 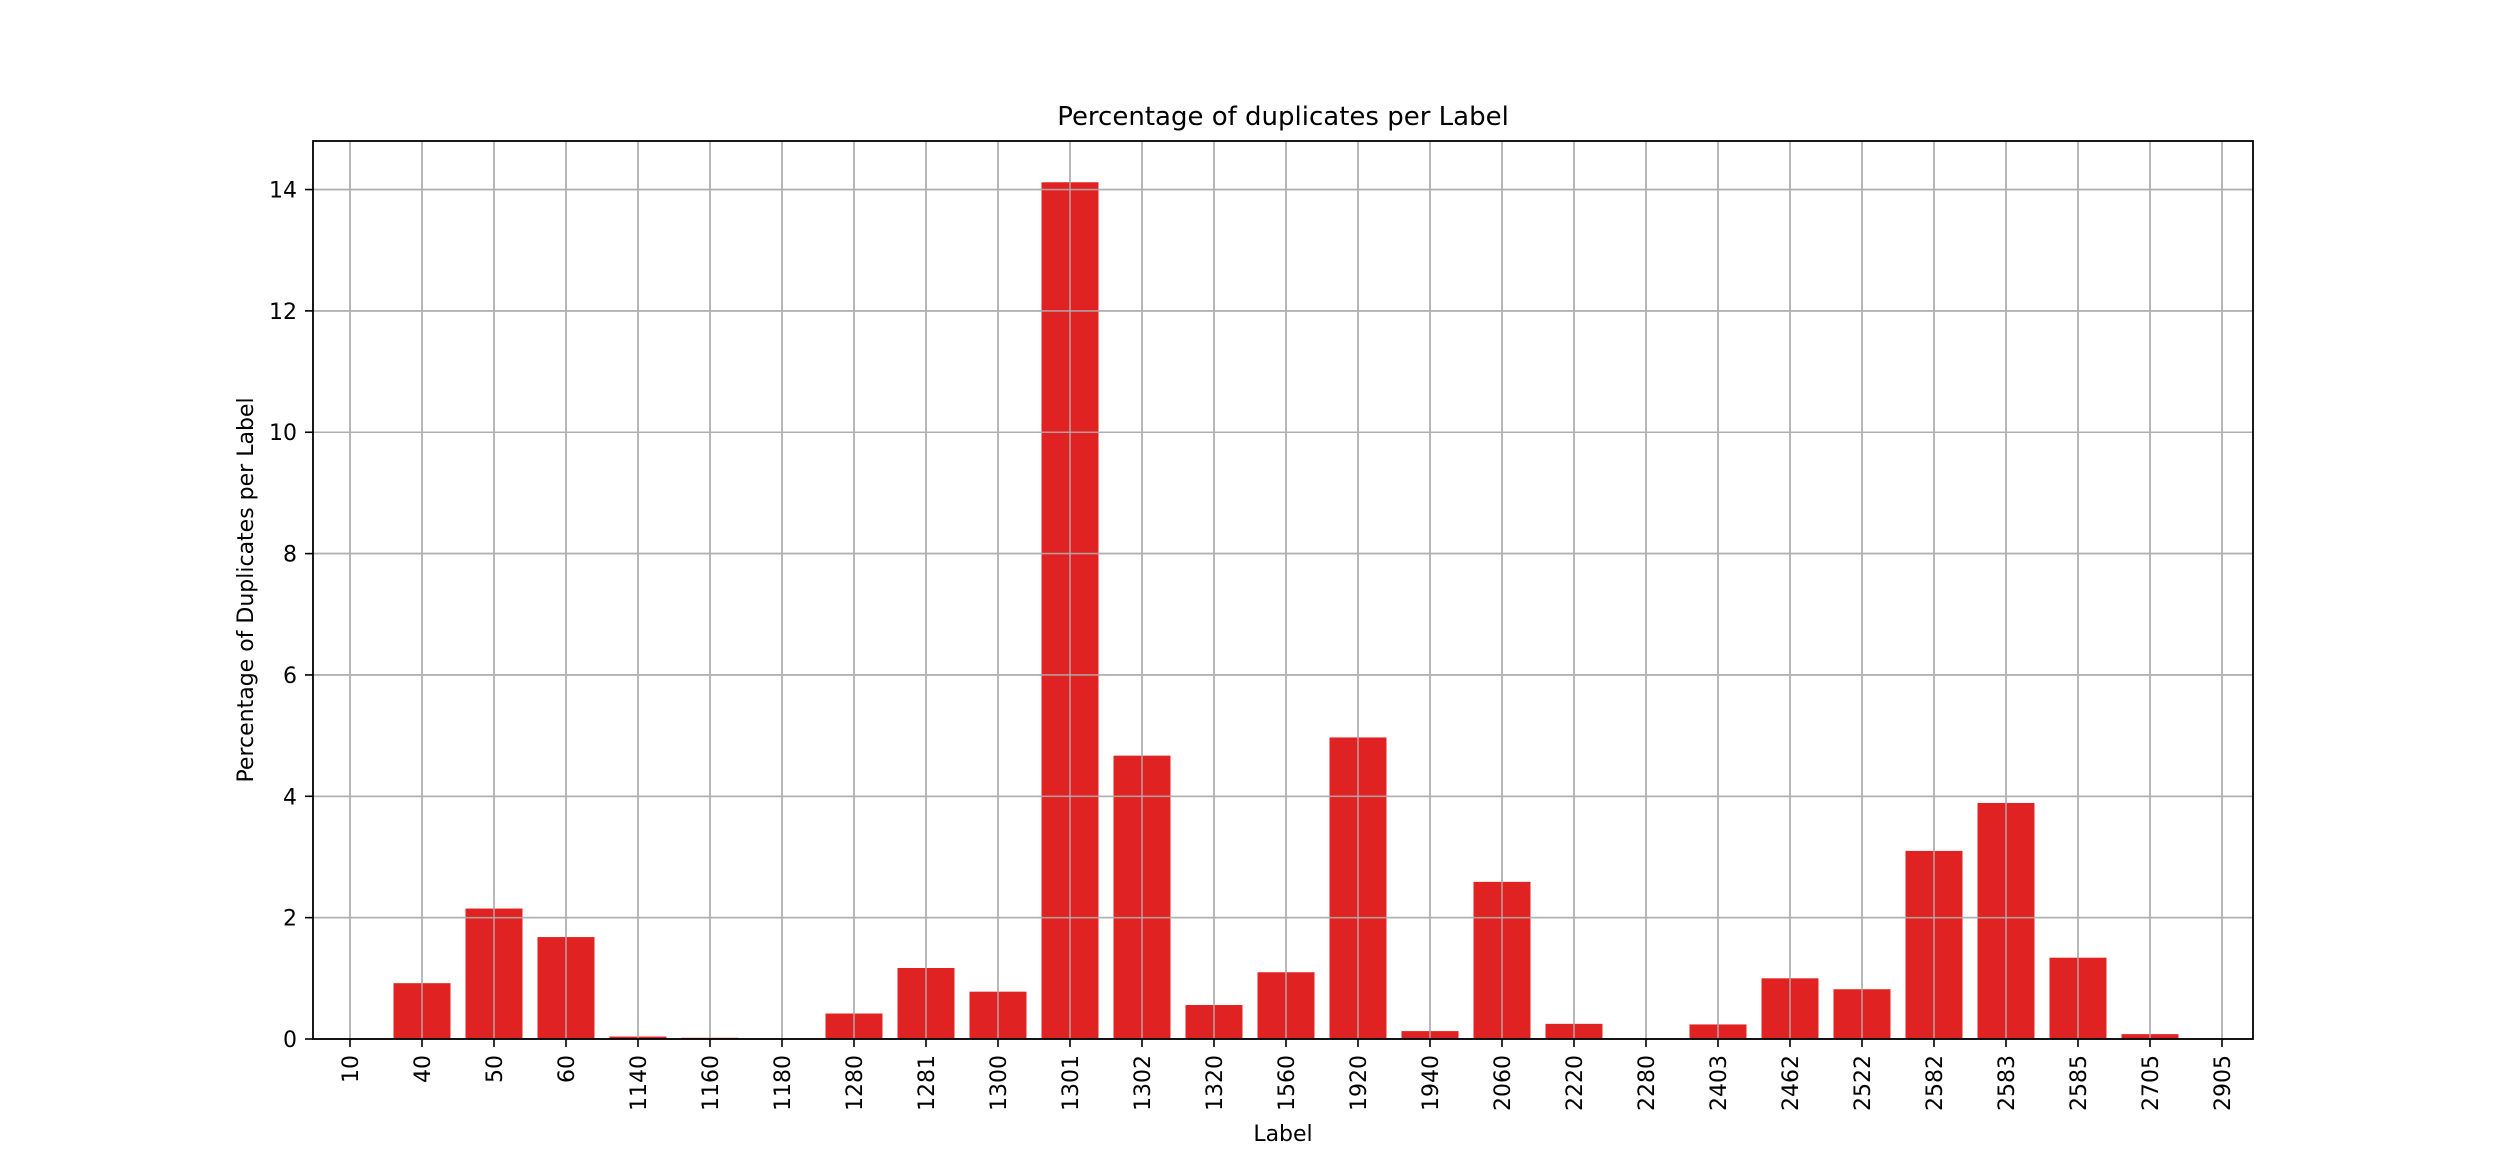 I want to click on y-tick-label: 10, so click(x=283, y=433).